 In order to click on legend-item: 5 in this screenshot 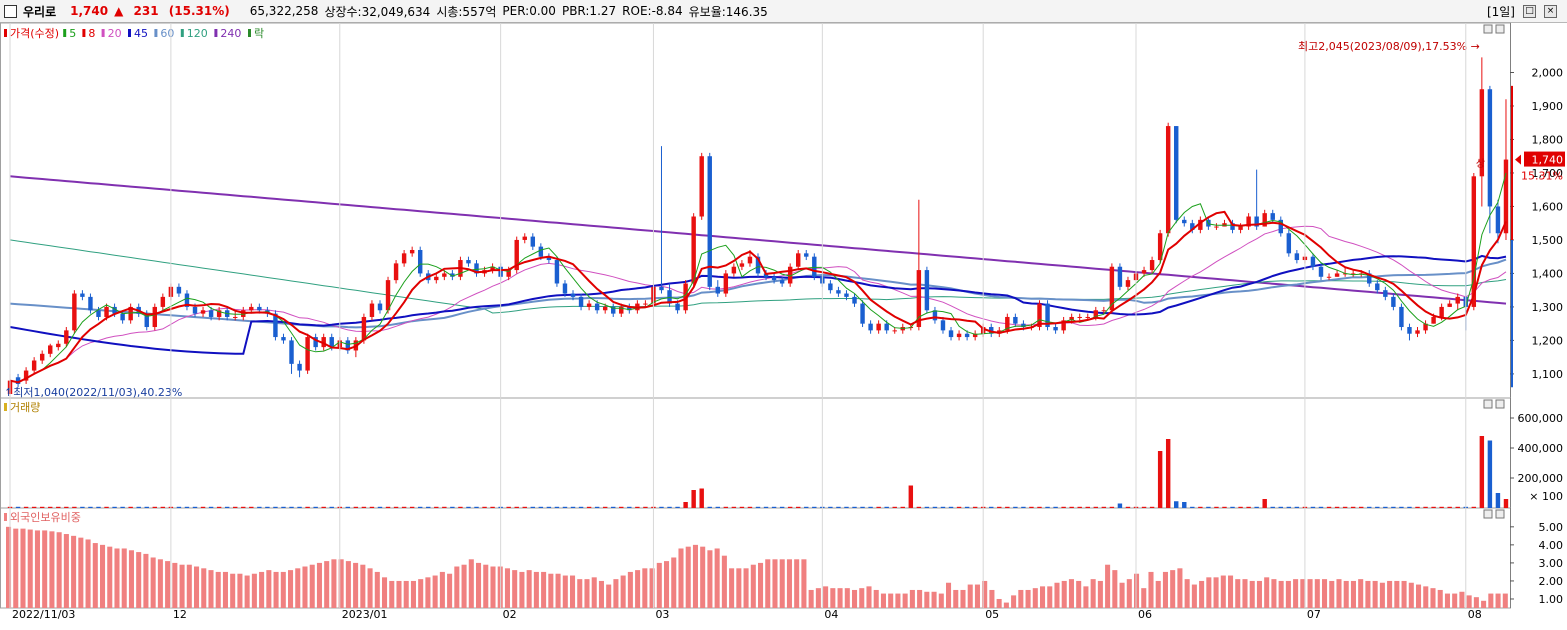, I will do `click(72, 33)`.